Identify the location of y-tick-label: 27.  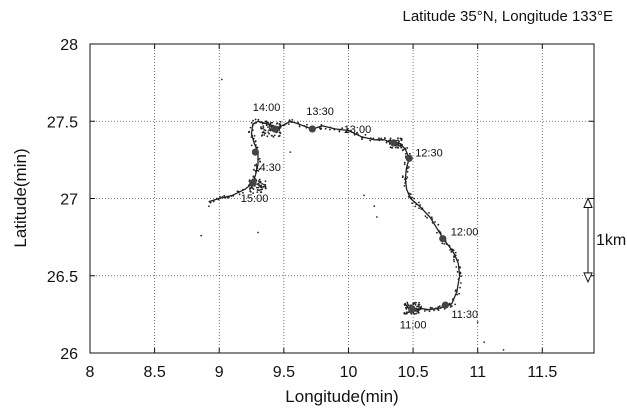
(69, 200).